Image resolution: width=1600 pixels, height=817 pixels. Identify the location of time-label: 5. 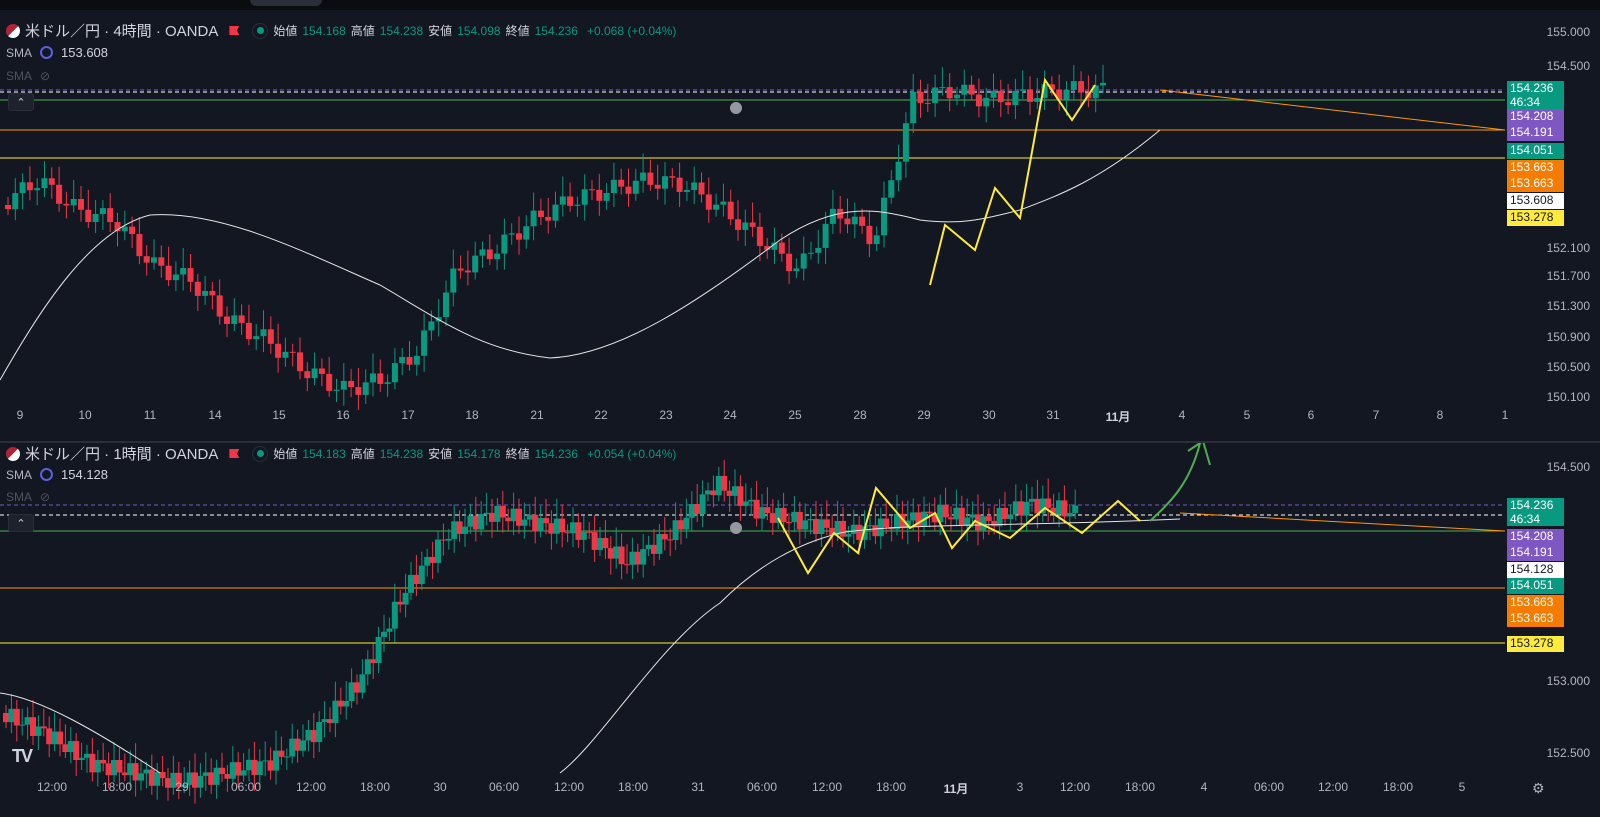
(1247, 415).